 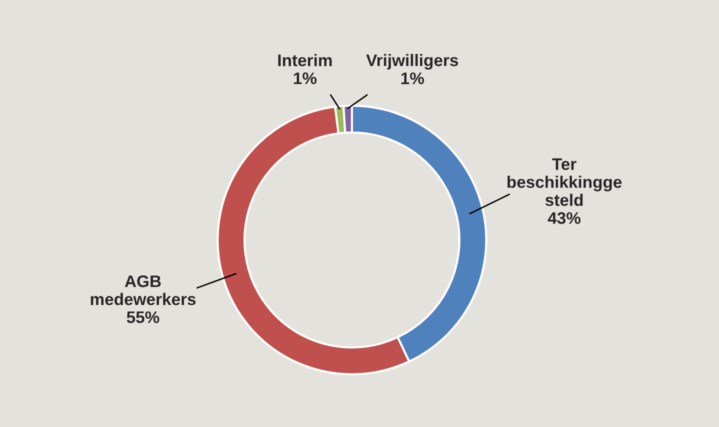 What do you see at coordinates (143, 317) in the screenshot?
I see `data-label: 55%` at bounding box center [143, 317].